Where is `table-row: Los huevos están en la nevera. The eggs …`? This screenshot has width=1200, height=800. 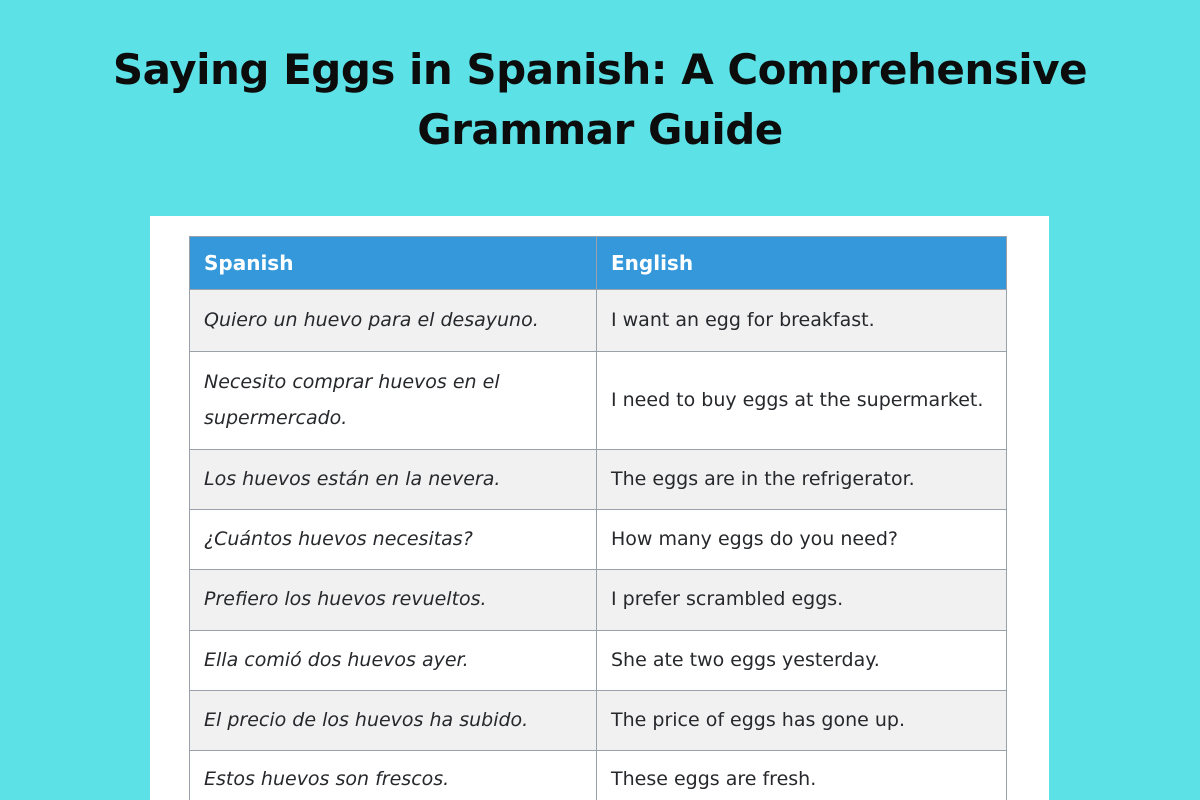 table-row: Los huevos están en la nevera. The eggs … is located at coordinates (598, 479).